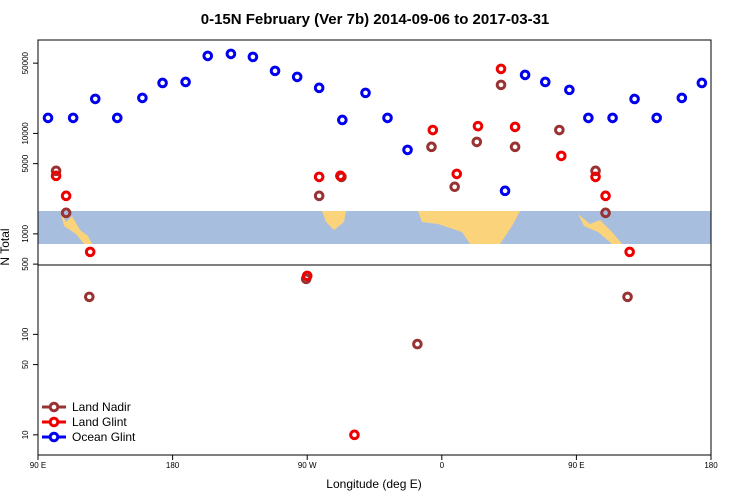 Image resolution: width=750 pixels, height=500 pixels. Describe the element at coordinates (25, 163) in the screenshot. I see `y-tick-label: 5000` at that location.